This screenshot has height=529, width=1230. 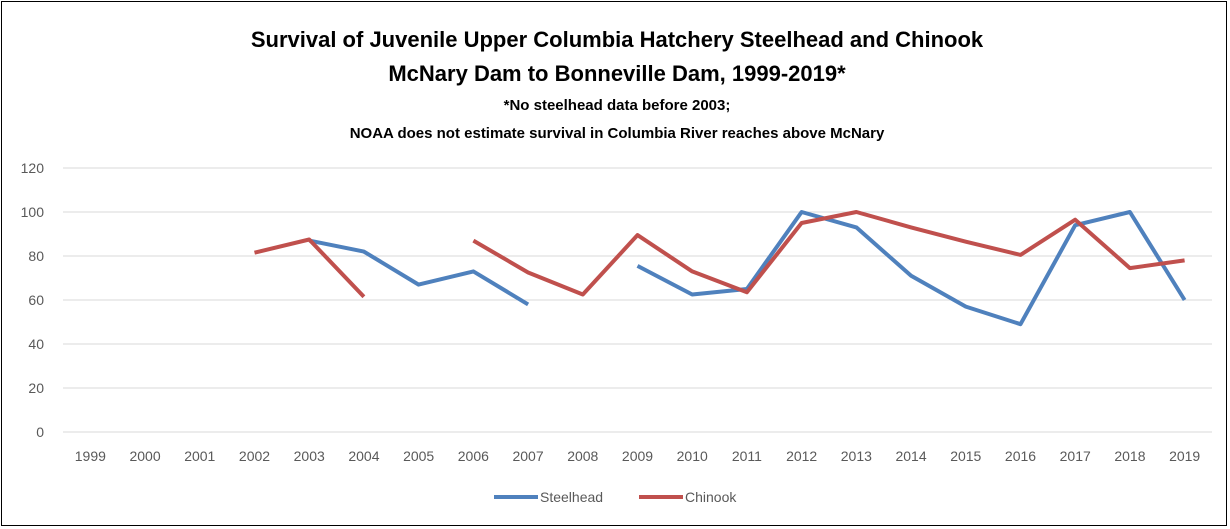 What do you see at coordinates (1075, 456) in the screenshot?
I see `x-tick-label: 2017` at bounding box center [1075, 456].